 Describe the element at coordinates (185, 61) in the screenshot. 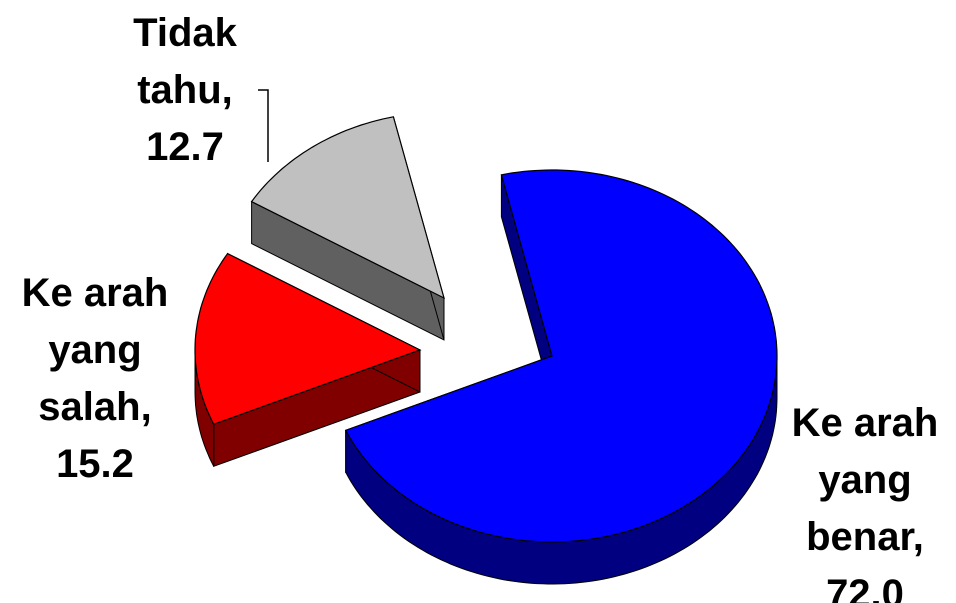

I see `label-category: Tidak tahu,` at that location.